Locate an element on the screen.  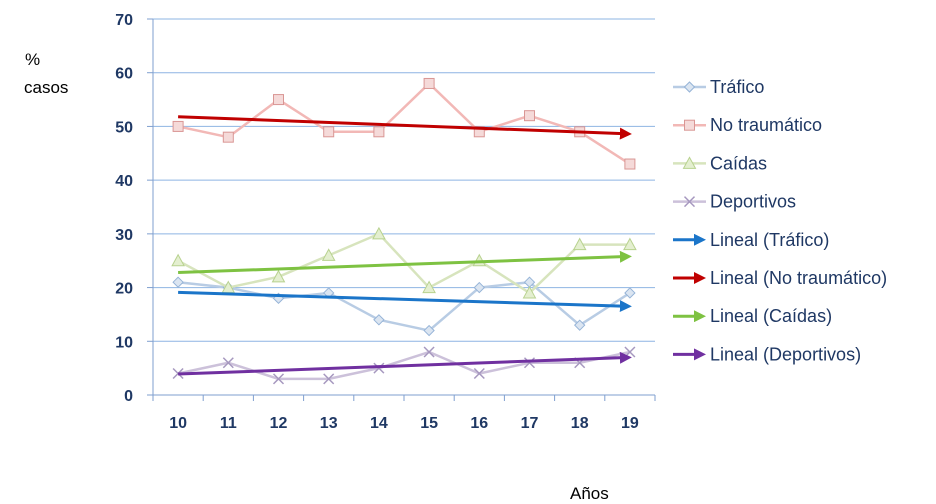
y-axis-label-line-1: % is located at coordinates (32, 59).